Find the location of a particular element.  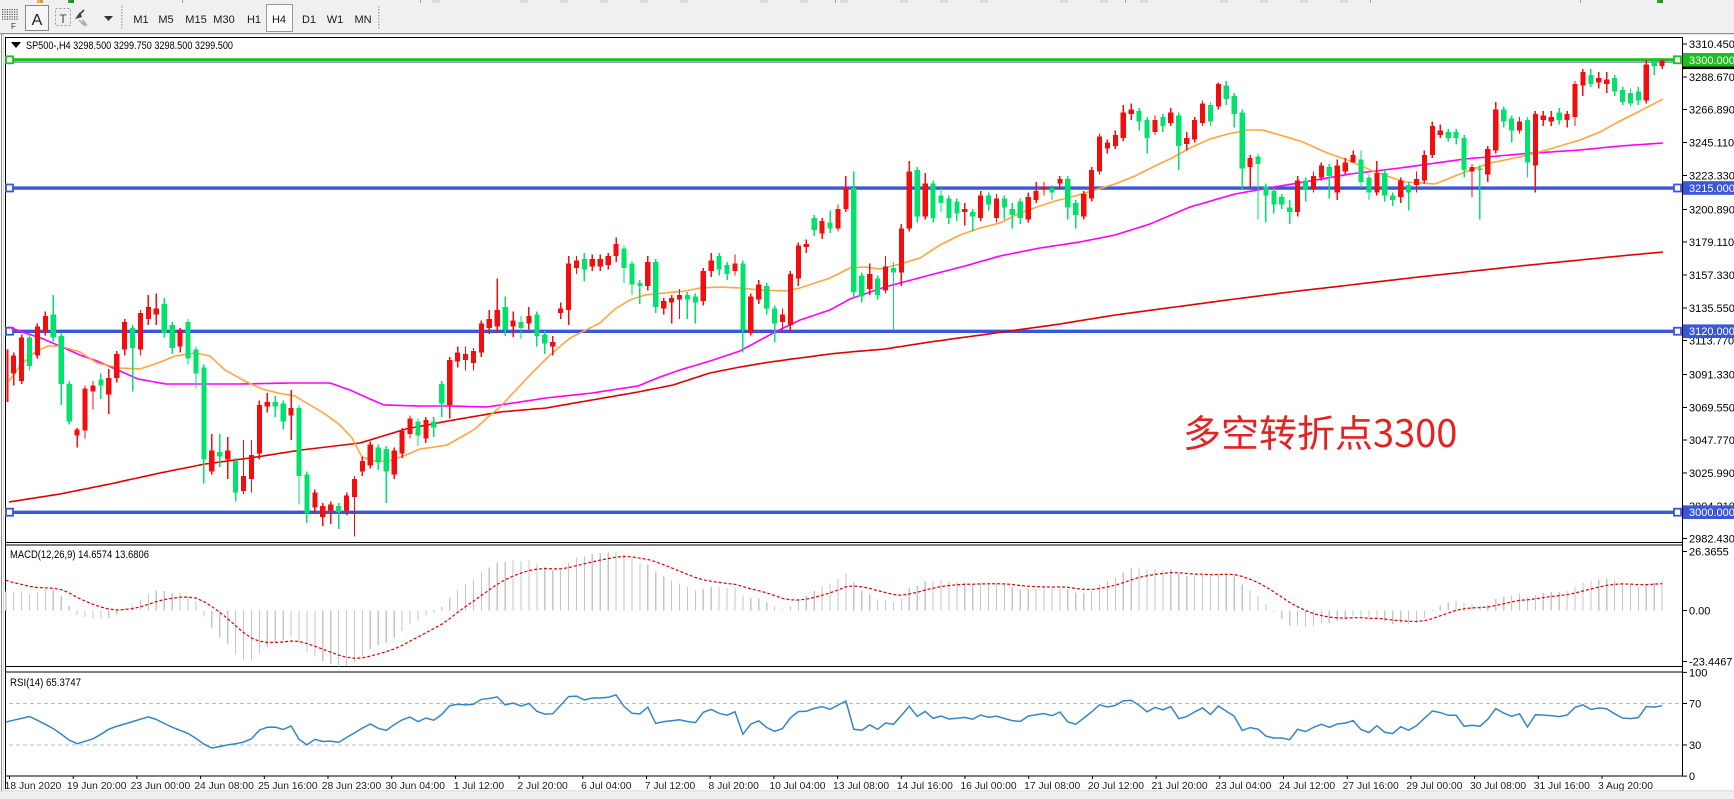

svg-text: 3135.550 is located at coordinates (1711, 309).